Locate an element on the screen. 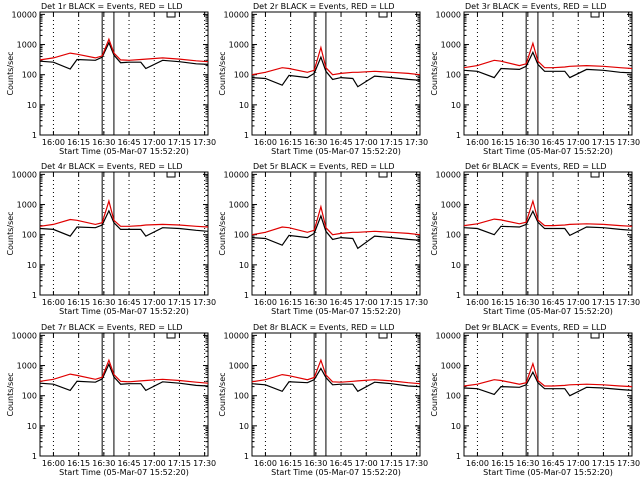 The width and height of the screenshot is (640, 485). chart-title: Det 1r BLACK = Events, RED = LLD is located at coordinates (112, 6).